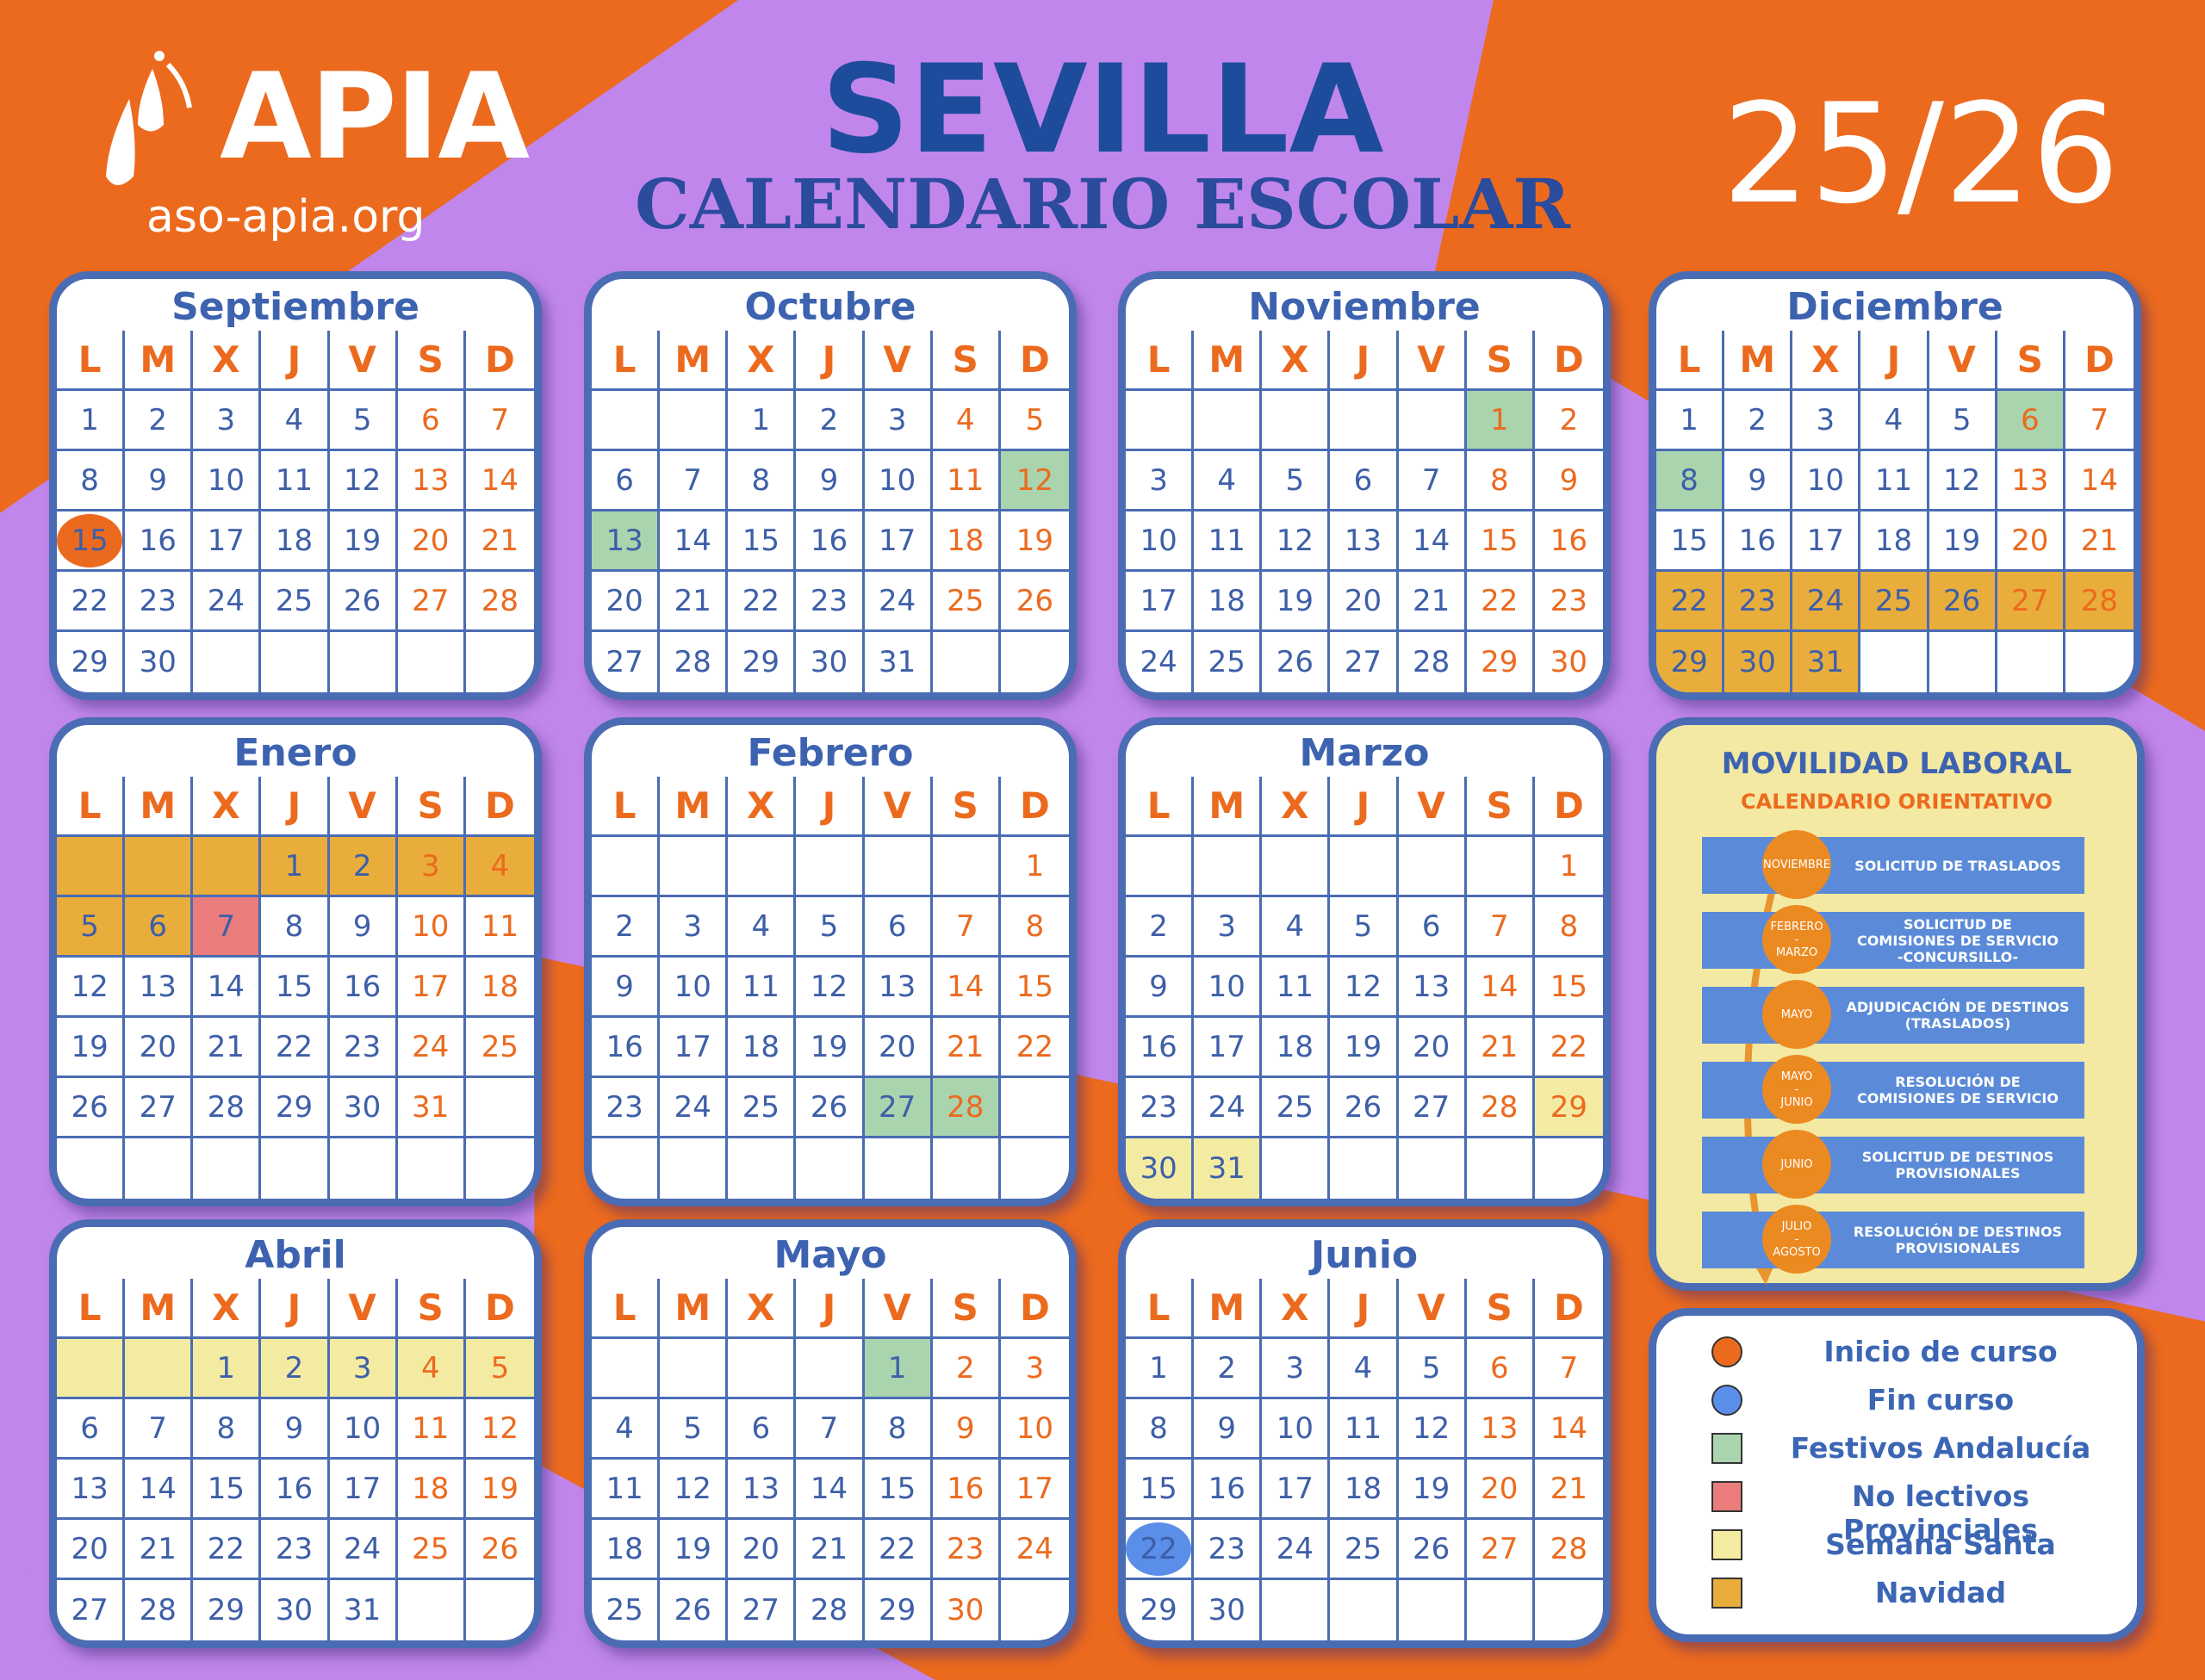  Describe the element at coordinates (159, 1309) in the screenshot. I see `weekday-header: M` at that location.